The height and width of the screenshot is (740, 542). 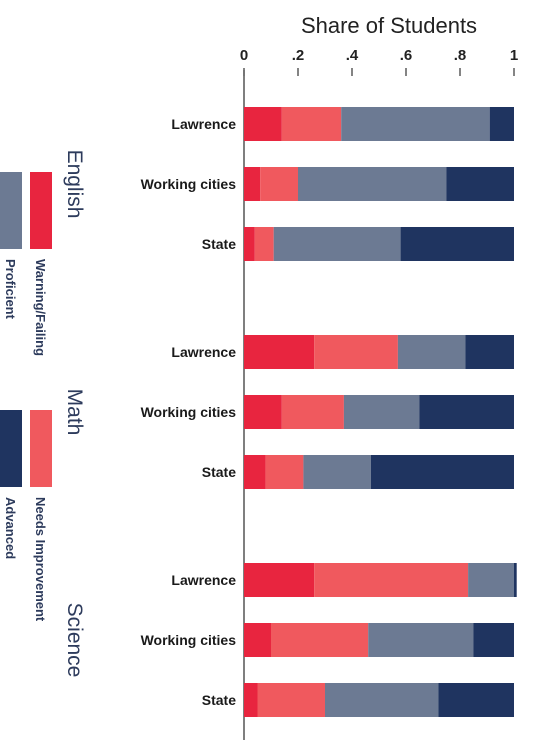 I want to click on x-tick-label: 1, so click(x=514, y=55).